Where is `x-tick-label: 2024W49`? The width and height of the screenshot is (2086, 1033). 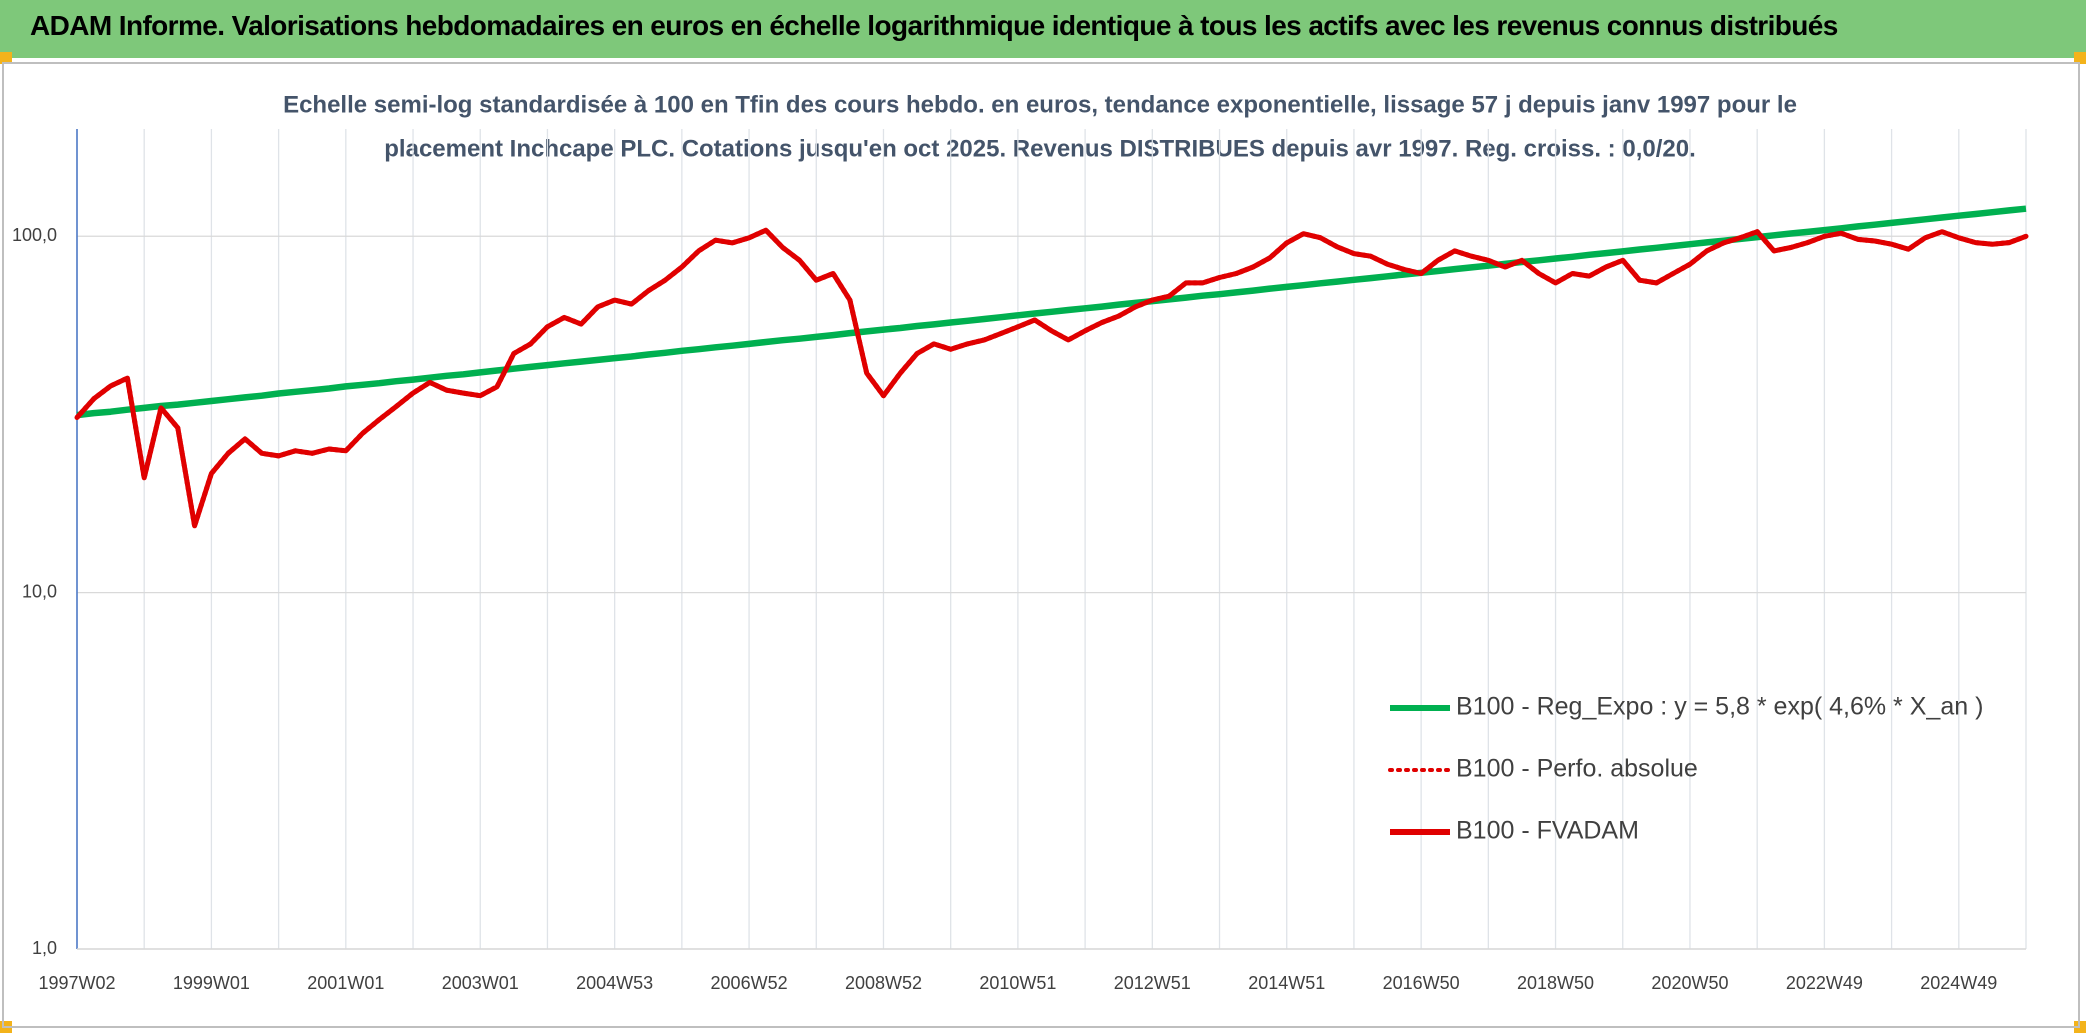 x-tick-label: 2024W49 is located at coordinates (1958, 983).